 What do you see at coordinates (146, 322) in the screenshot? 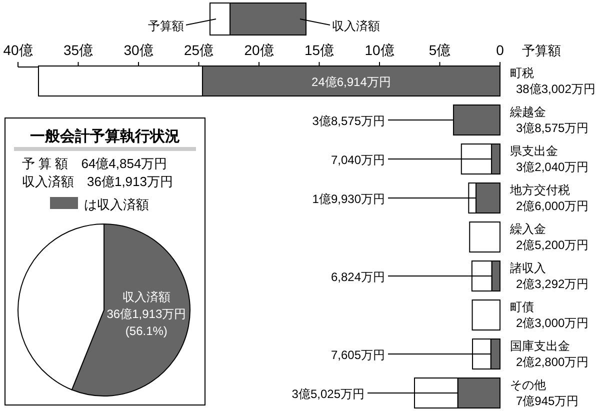
I see `data-label: 36億1,913万円 (56.1%)` at bounding box center [146, 322].